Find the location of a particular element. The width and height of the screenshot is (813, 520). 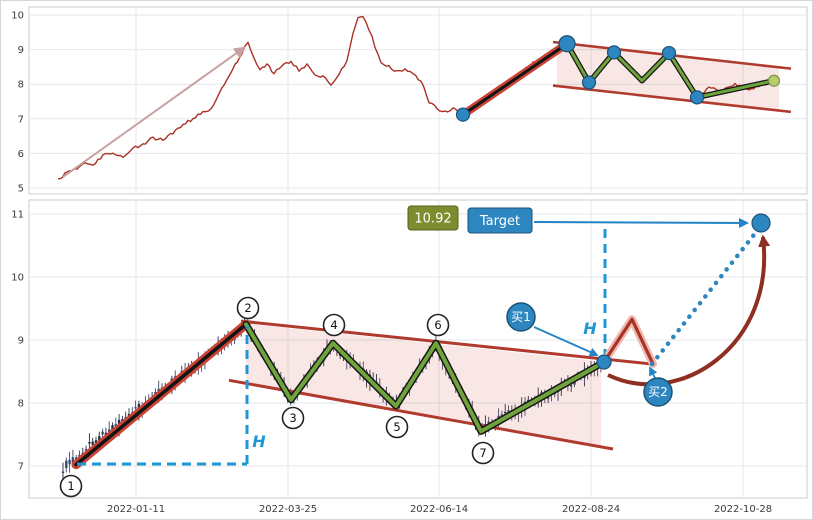

flag-lower-line is located at coordinates (672, 99).